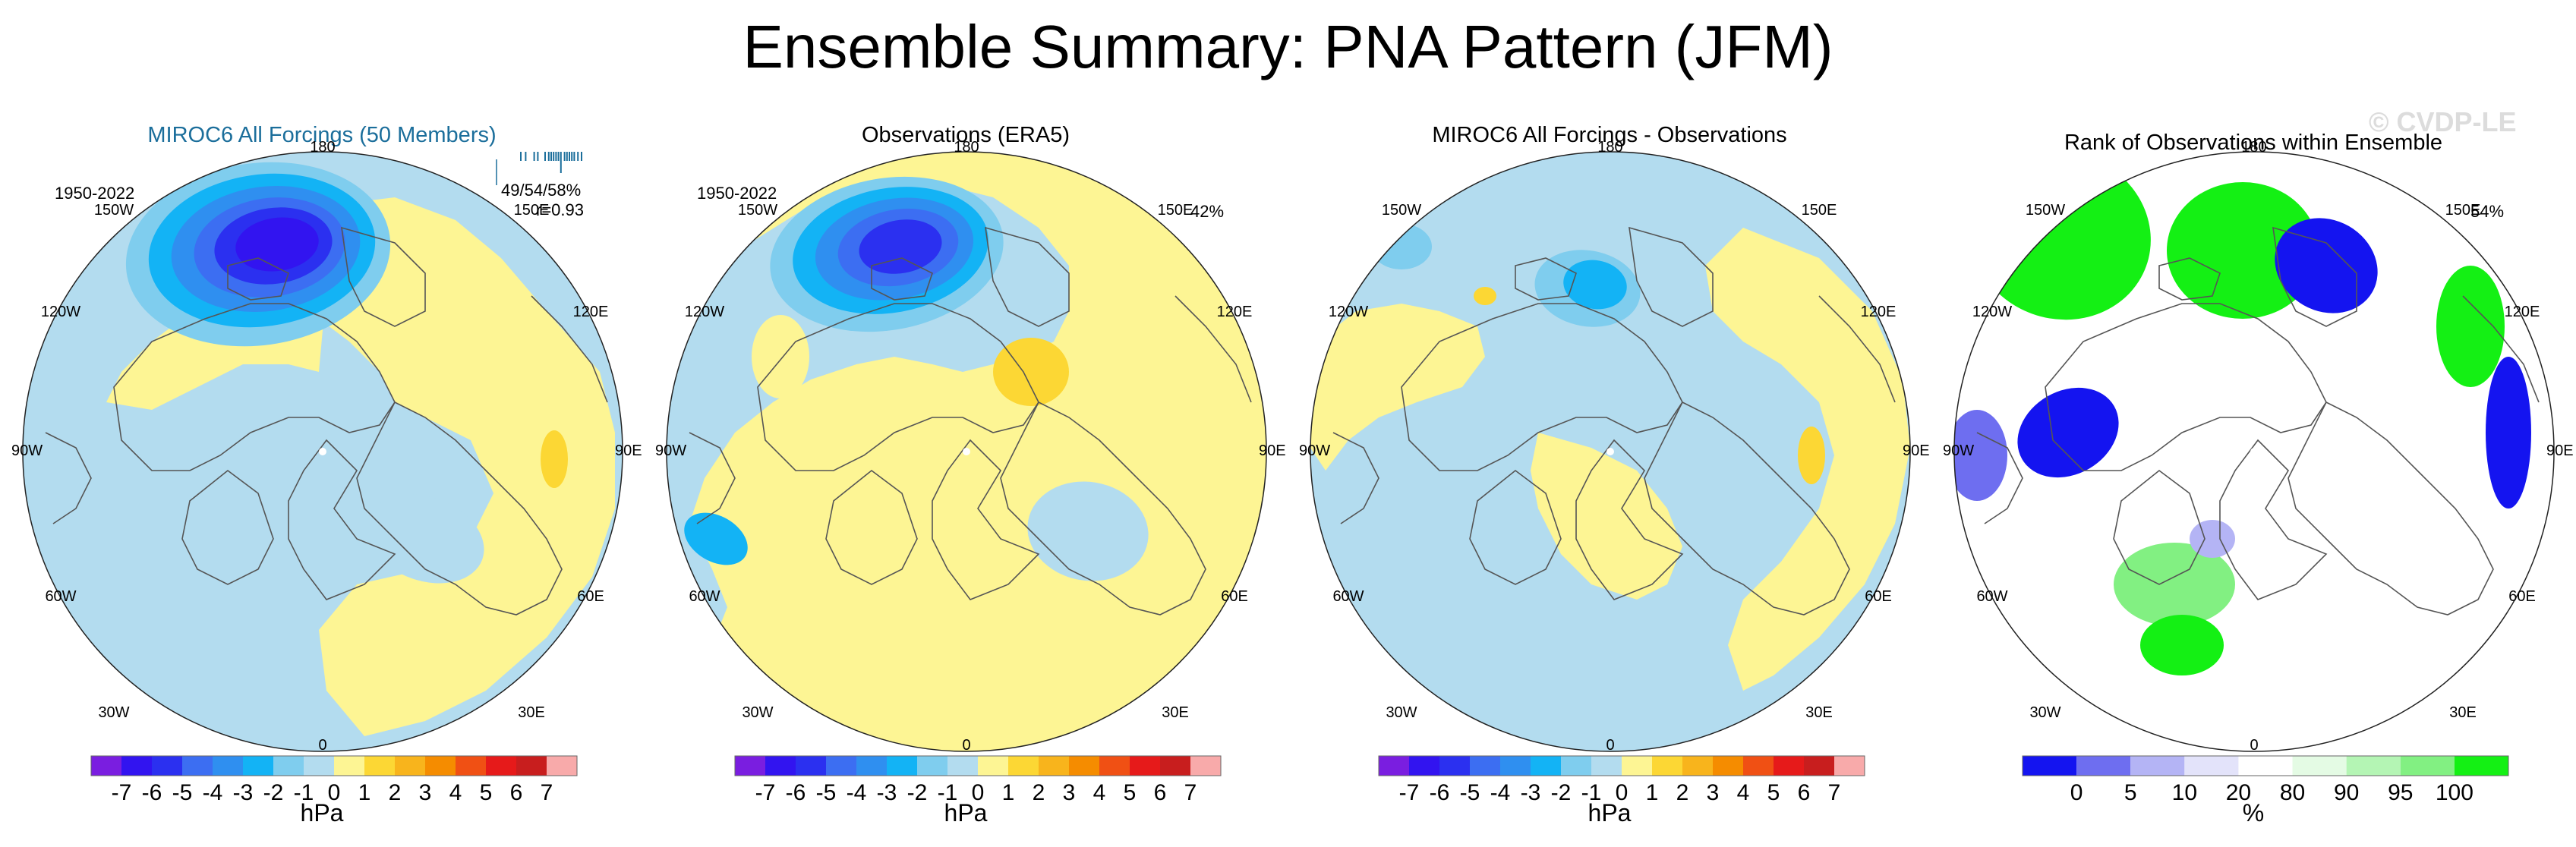  Describe the element at coordinates (1069, 792) in the screenshot. I see `colorbar-tick-label: 3` at that location.